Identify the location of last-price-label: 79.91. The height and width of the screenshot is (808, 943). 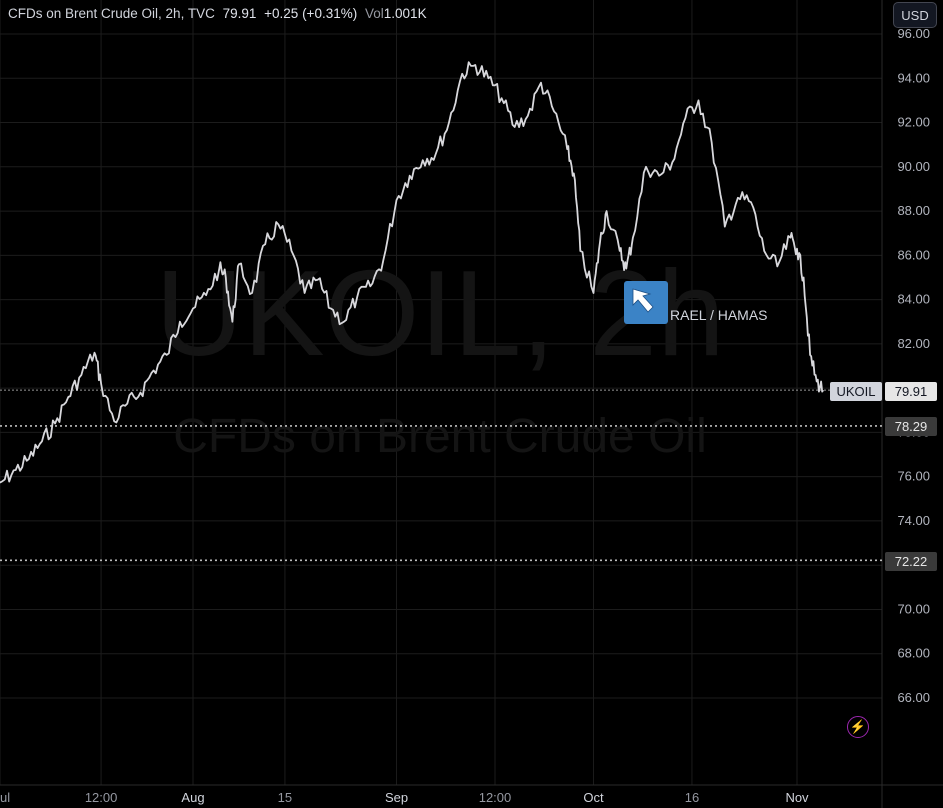
(911, 391).